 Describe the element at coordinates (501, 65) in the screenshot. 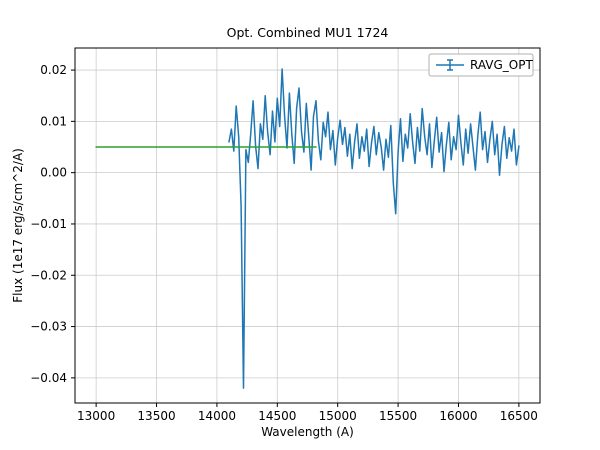

I see `legend-label: RAVG_OPT` at that location.